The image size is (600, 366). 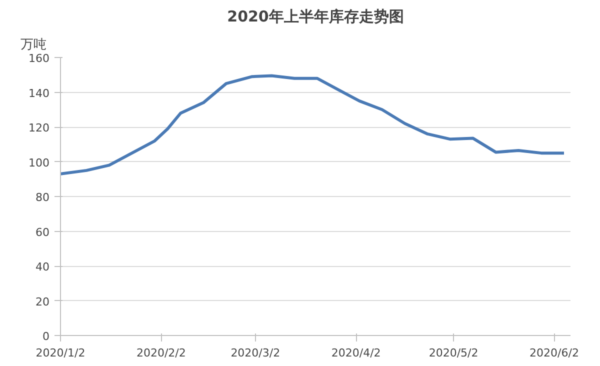 I want to click on y-tick-label: 100, so click(x=39, y=163).